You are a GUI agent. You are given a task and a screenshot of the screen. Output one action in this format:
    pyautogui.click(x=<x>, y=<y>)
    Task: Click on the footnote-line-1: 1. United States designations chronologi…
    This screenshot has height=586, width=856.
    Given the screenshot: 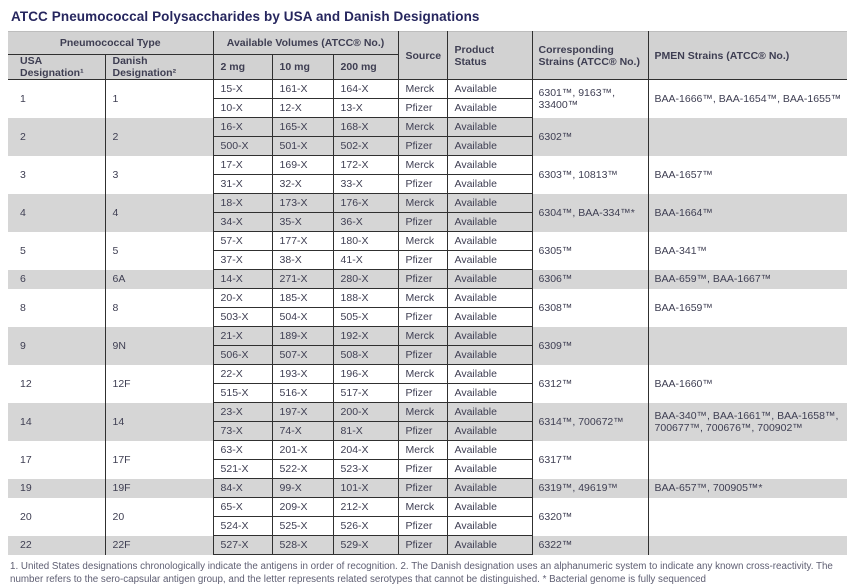 What is the action you would take?
    pyautogui.click(x=430, y=567)
    